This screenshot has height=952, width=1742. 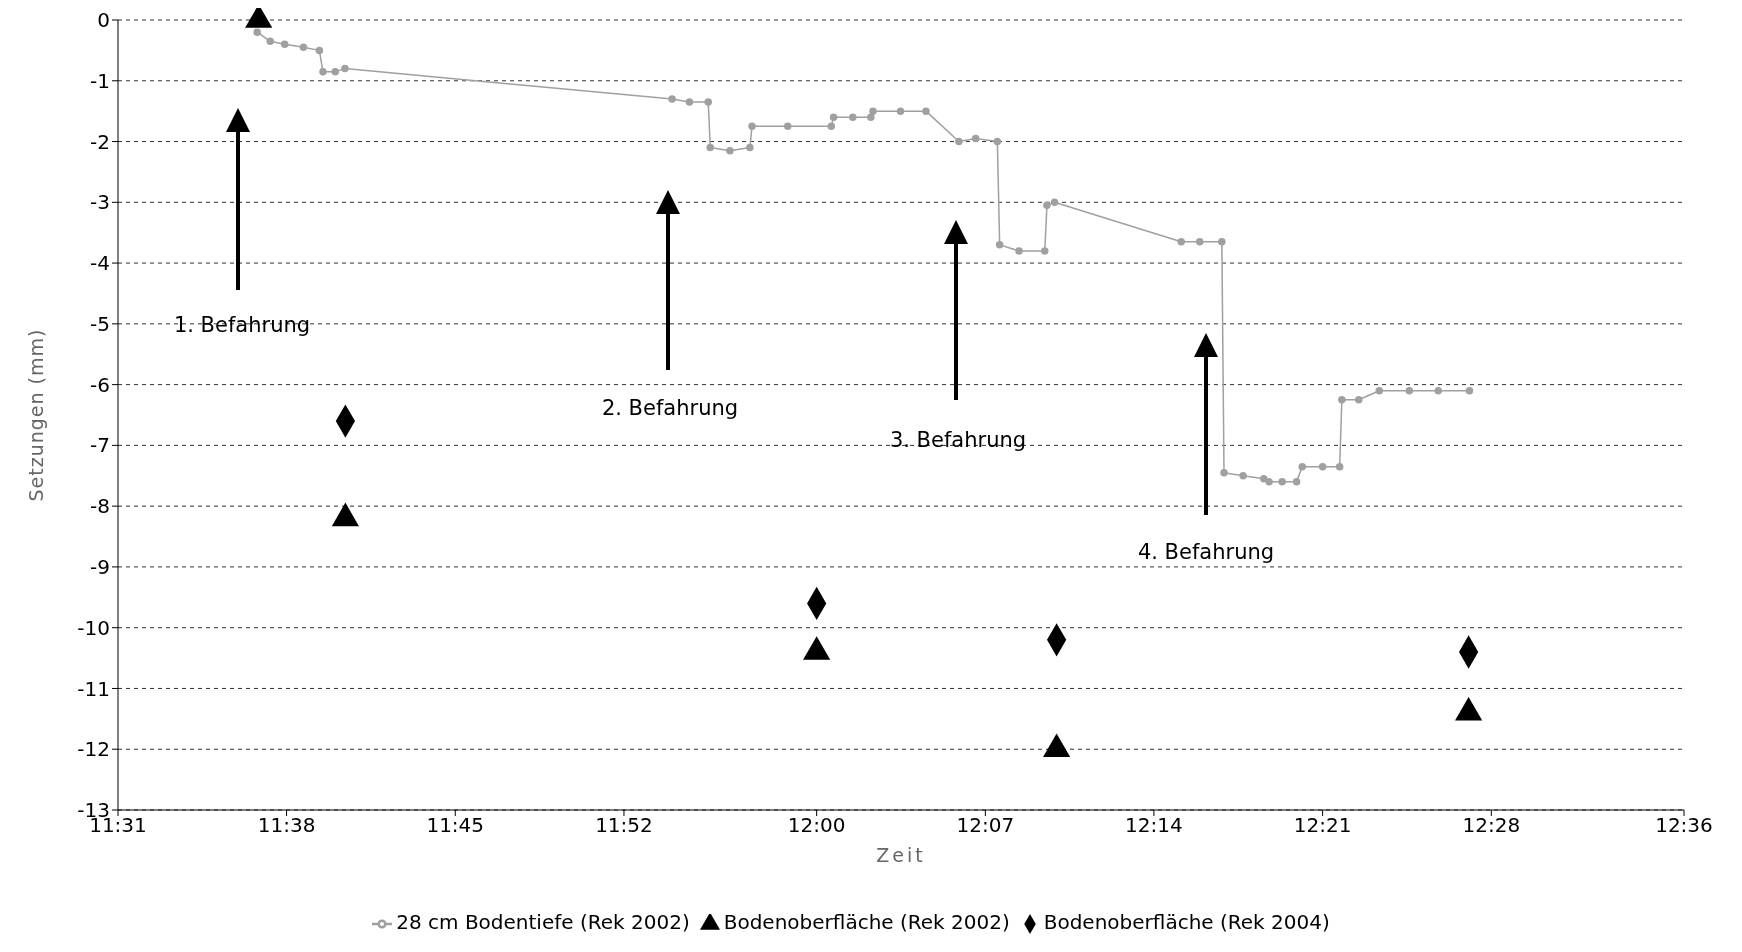 What do you see at coordinates (35, 415) in the screenshot?
I see `y-axis-title: Setzungen (mm)` at bounding box center [35, 415].